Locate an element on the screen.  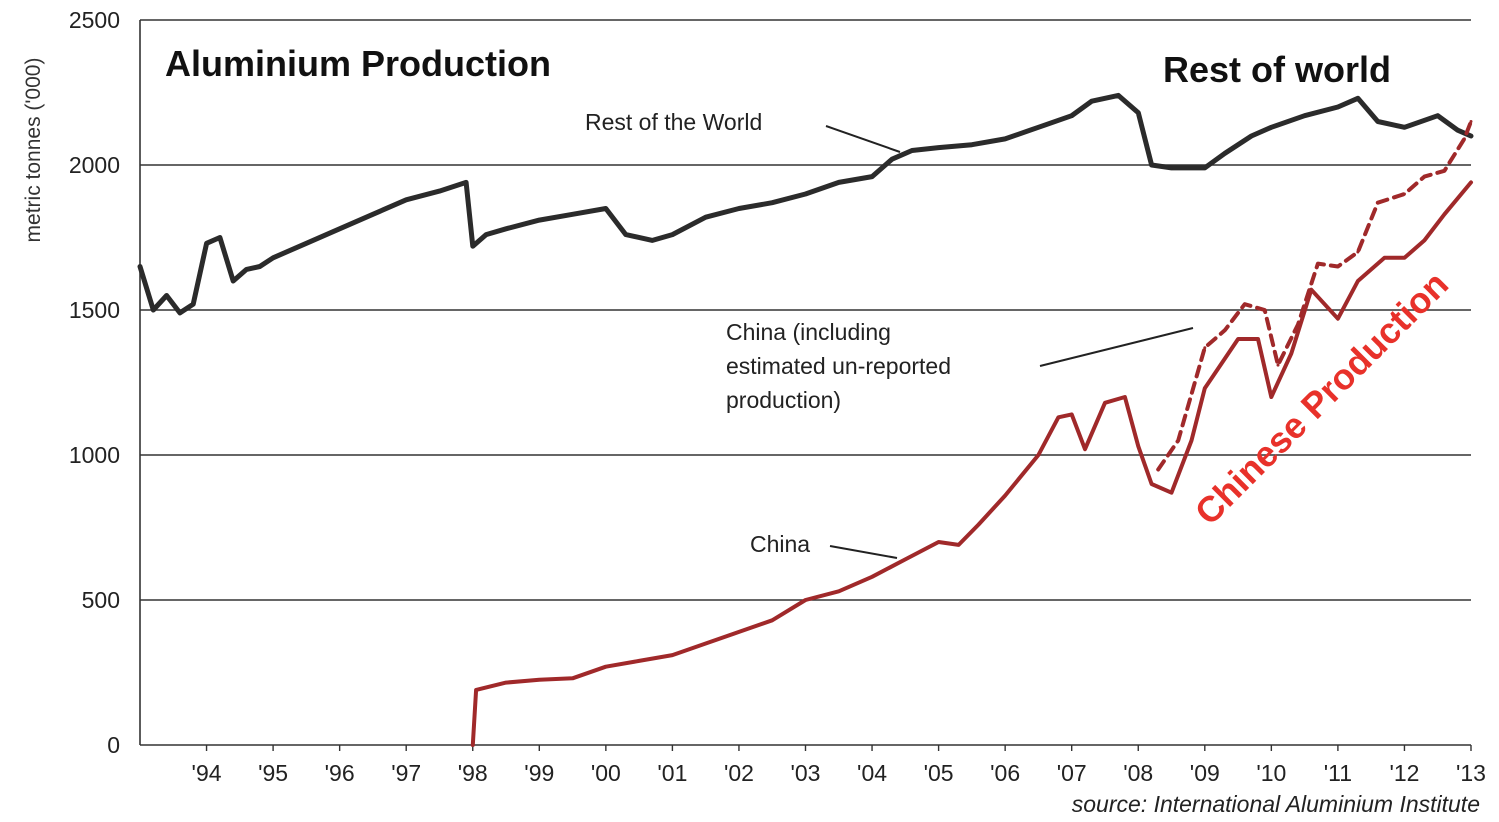
annotation-rest-of-the-world: Rest of the World is located at coordinates (673, 122).